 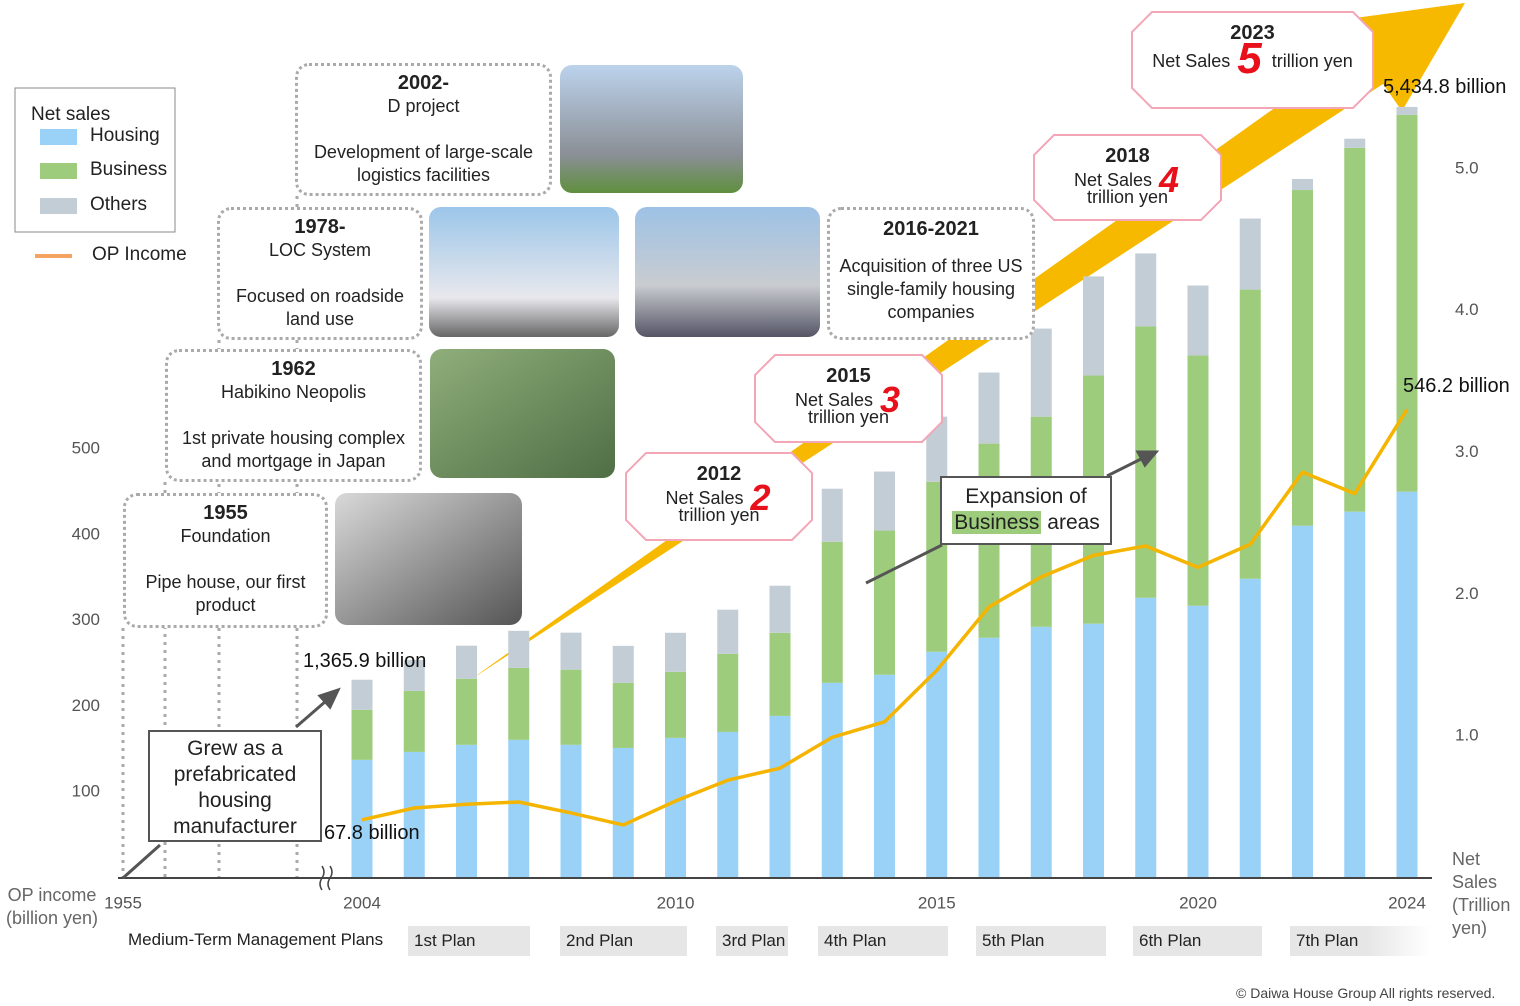 What do you see at coordinates (423, 106) in the screenshot?
I see `milestone-title: D project` at bounding box center [423, 106].